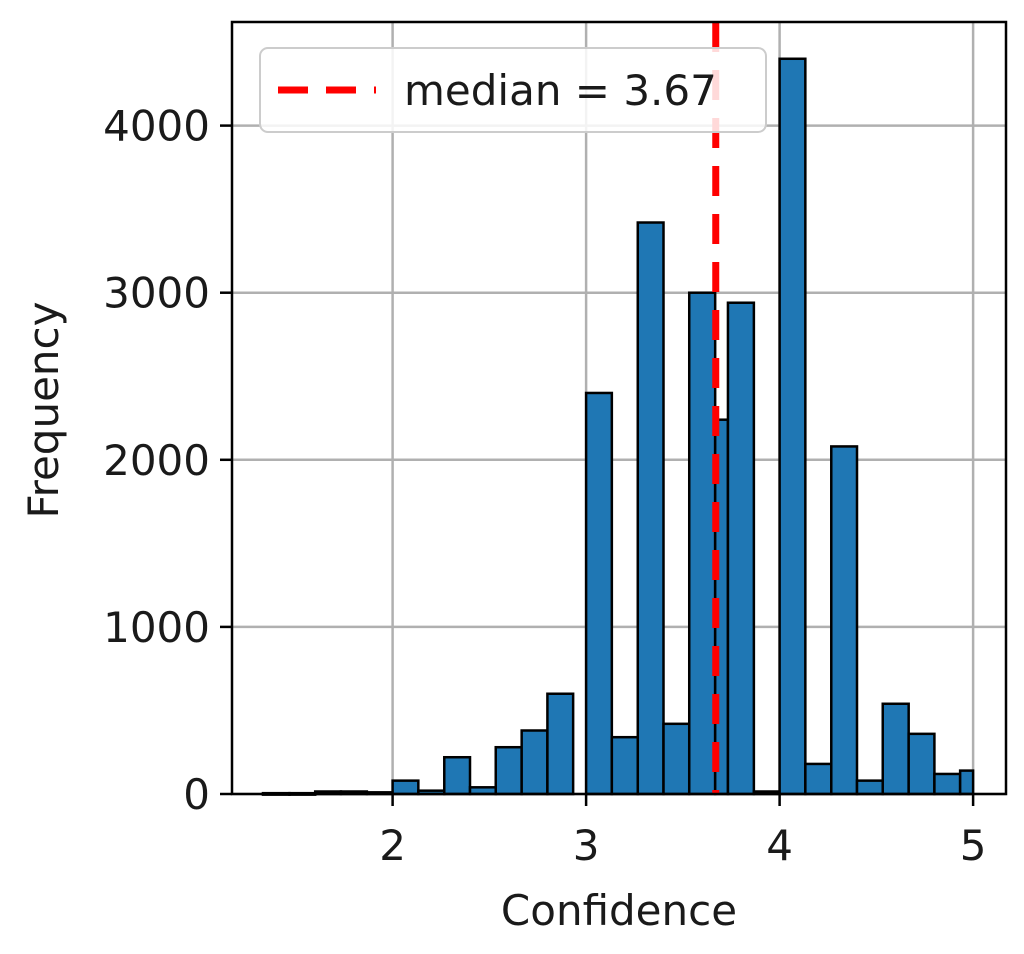 This screenshot has width=1024, height=954. Describe the element at coordinates (560, 90) in the screenshot. I see `legend-label-median: median = 3.67` at that location.